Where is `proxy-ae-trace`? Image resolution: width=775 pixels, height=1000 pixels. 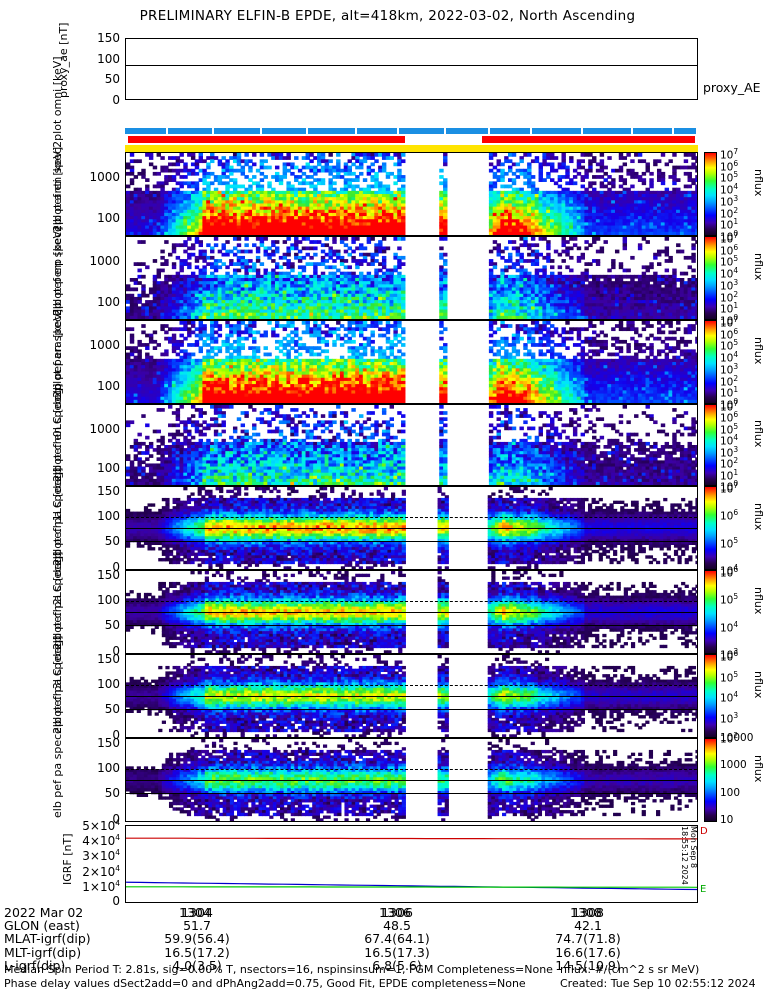
proxy-ae-trace is located at coordinates (411, 65).